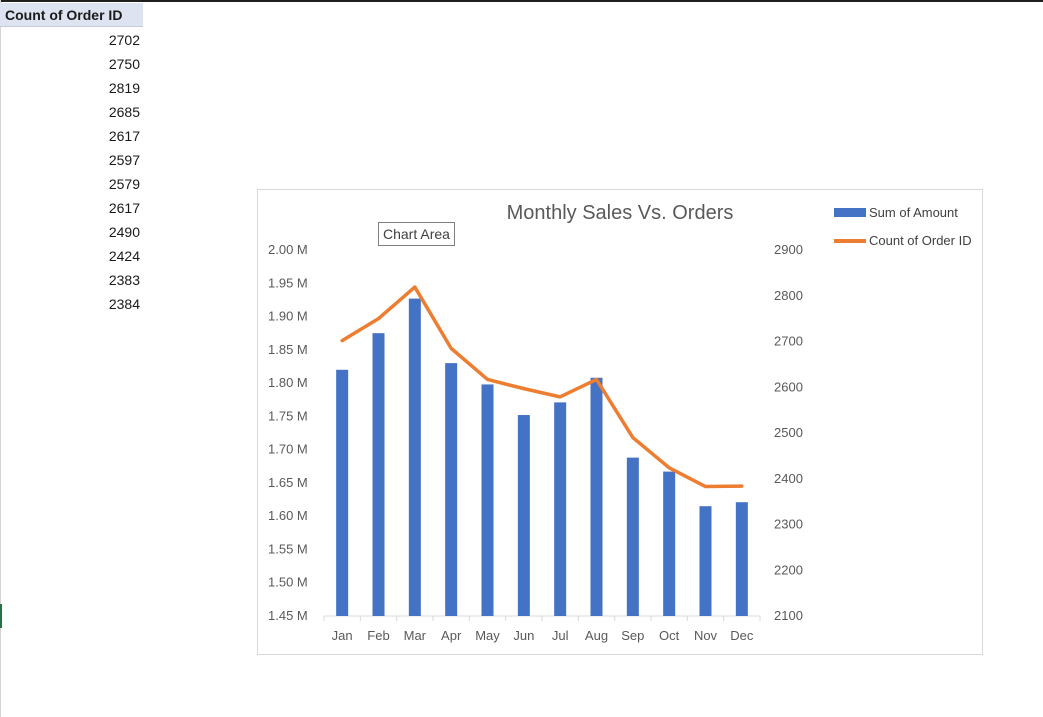 The height and width of the screenshot is (717, 1043). I want to click on y-right-tick-label: 2200, so click(788, 569).